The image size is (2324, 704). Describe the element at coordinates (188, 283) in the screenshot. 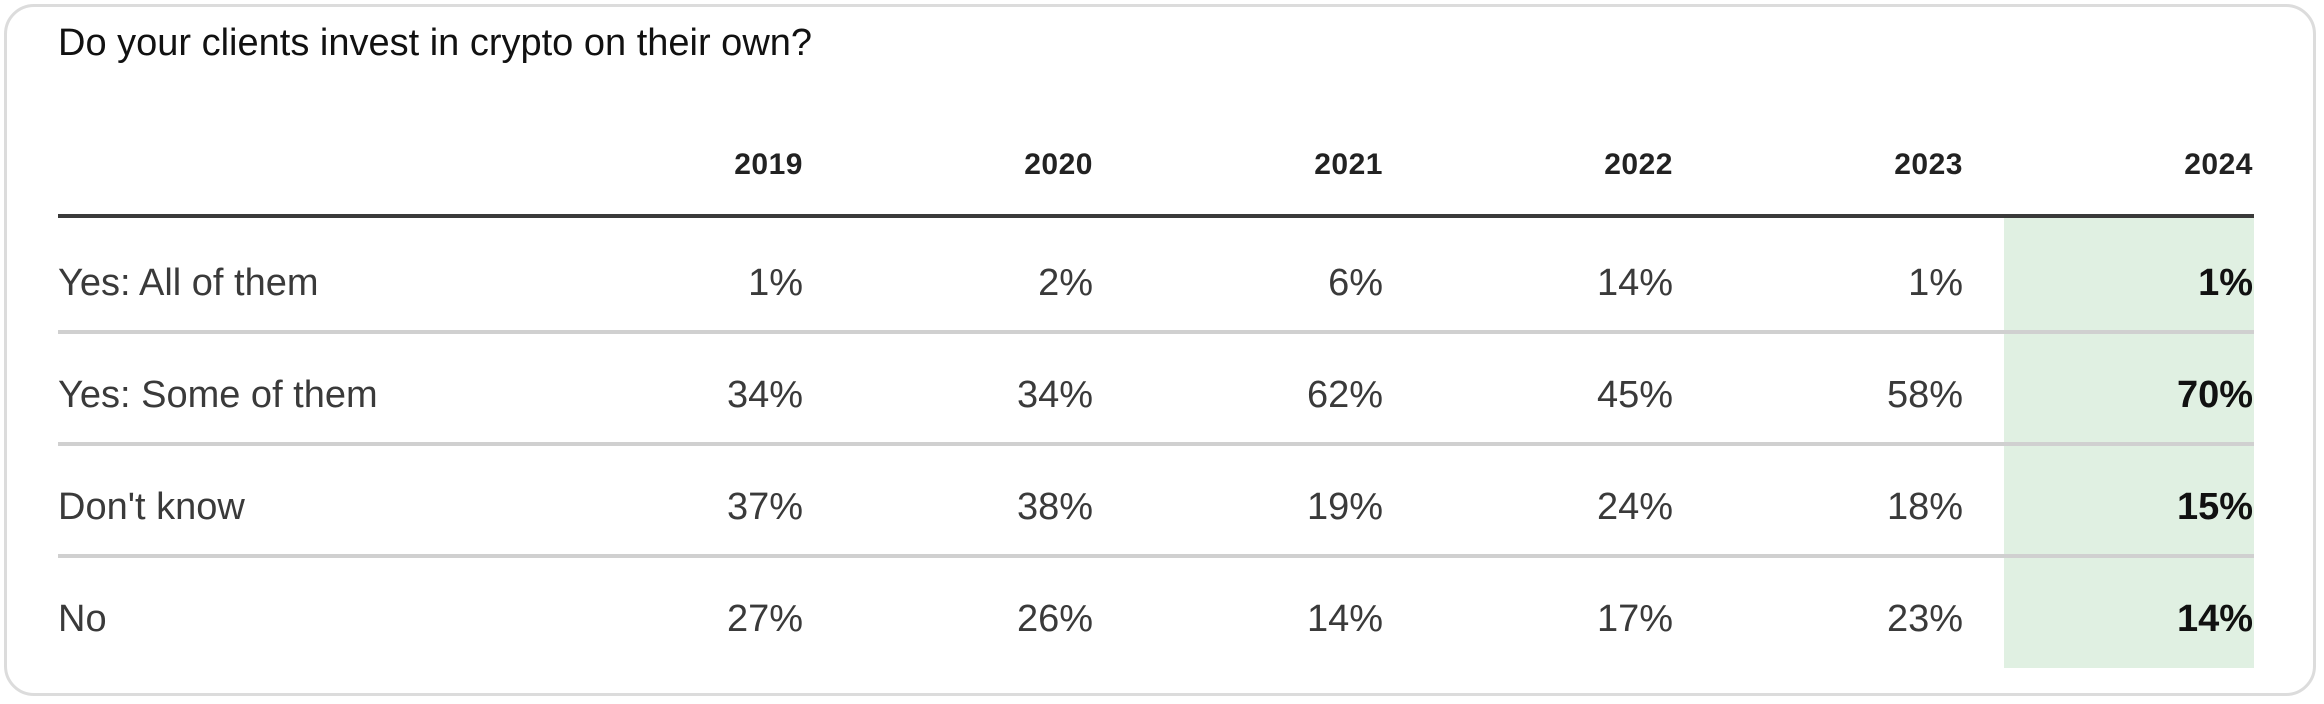

I see `row-label: Yes: All of them` at that location.